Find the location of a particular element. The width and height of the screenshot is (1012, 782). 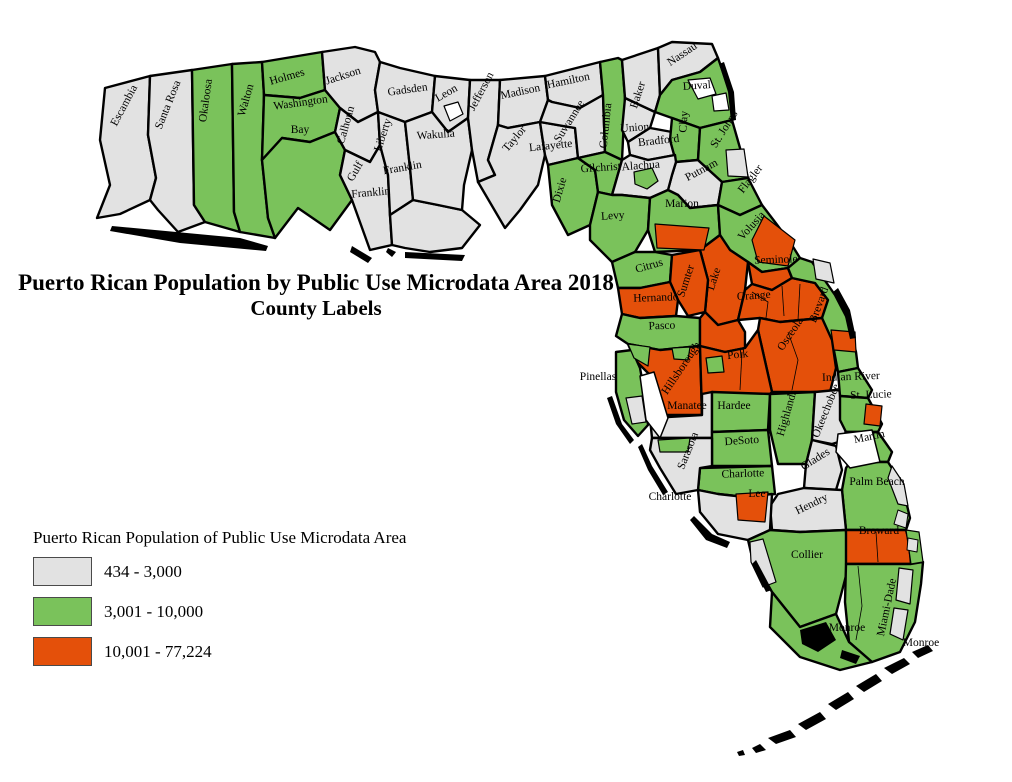

label-seminole: Seminole is located at coordinates (776, 260).